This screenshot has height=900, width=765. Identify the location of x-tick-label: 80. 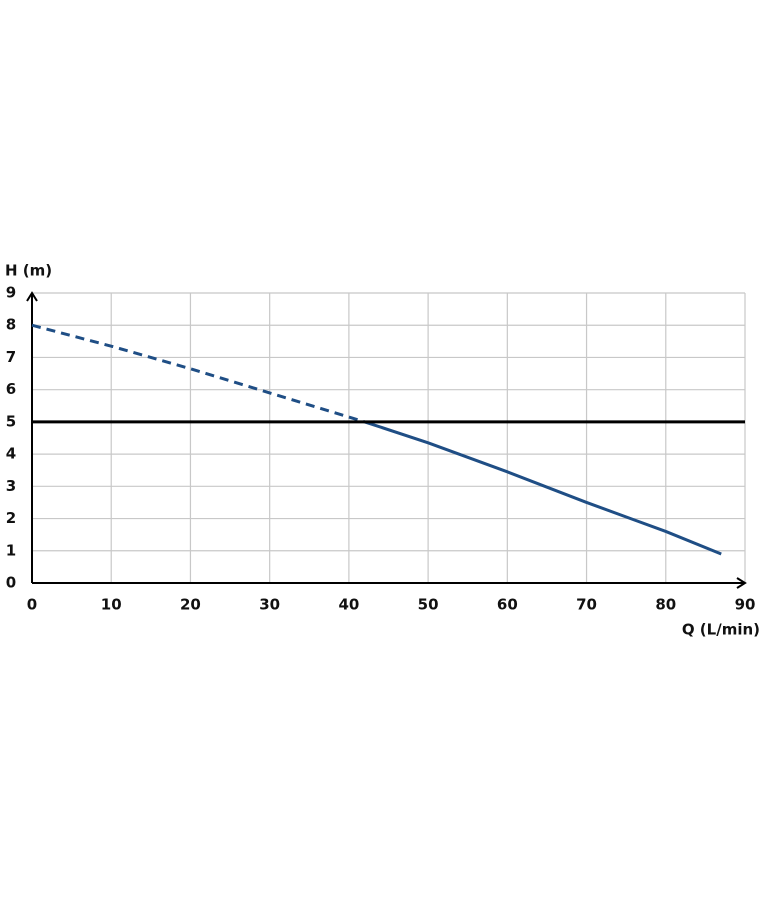
(665, 605).